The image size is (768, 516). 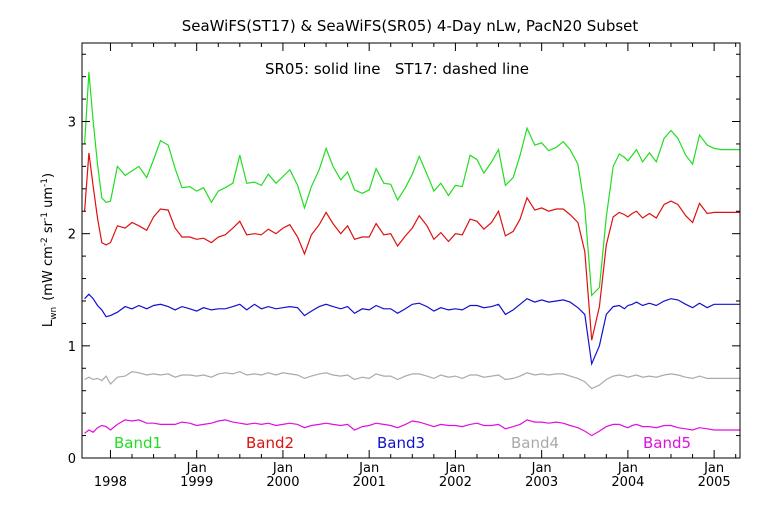 I want to click on x-tick-month-1999: Jan, so click(x=196, y=468).